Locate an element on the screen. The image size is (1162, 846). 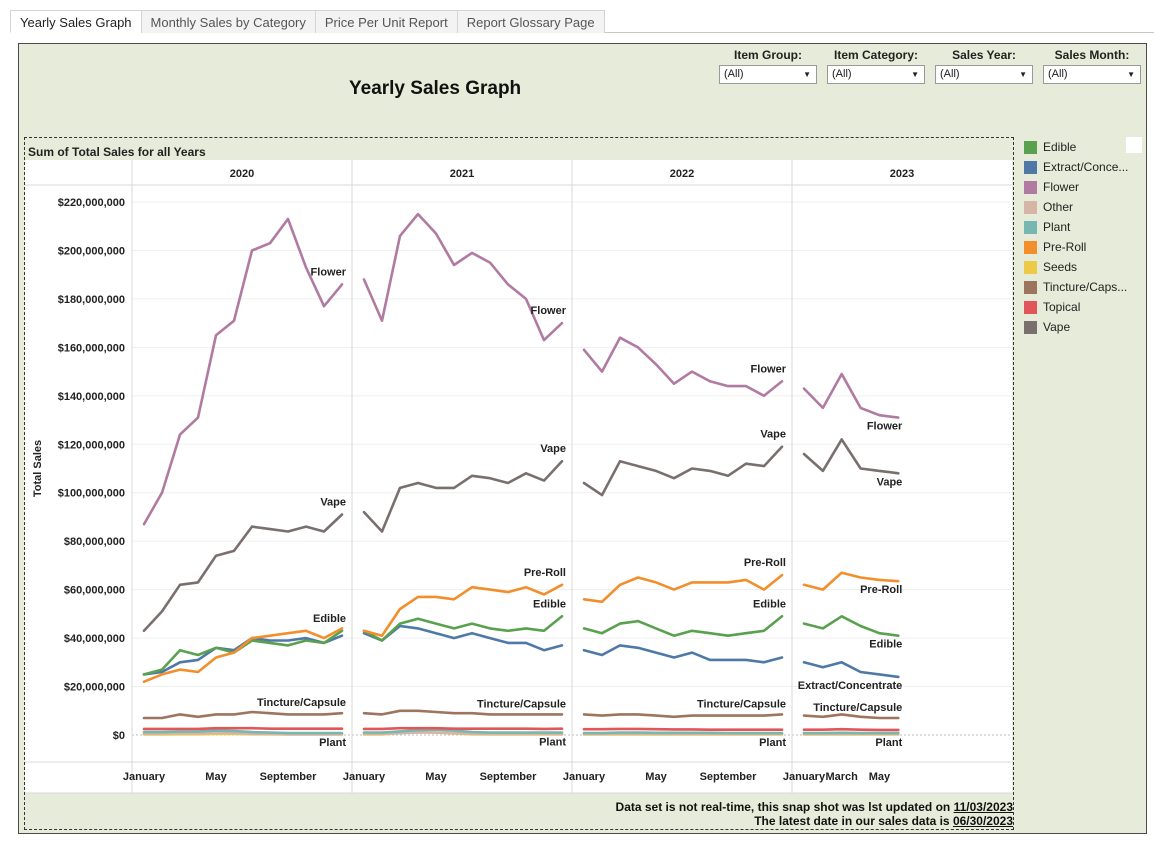
y-axis-title: Total Sales is located at coordinates (38, 468).